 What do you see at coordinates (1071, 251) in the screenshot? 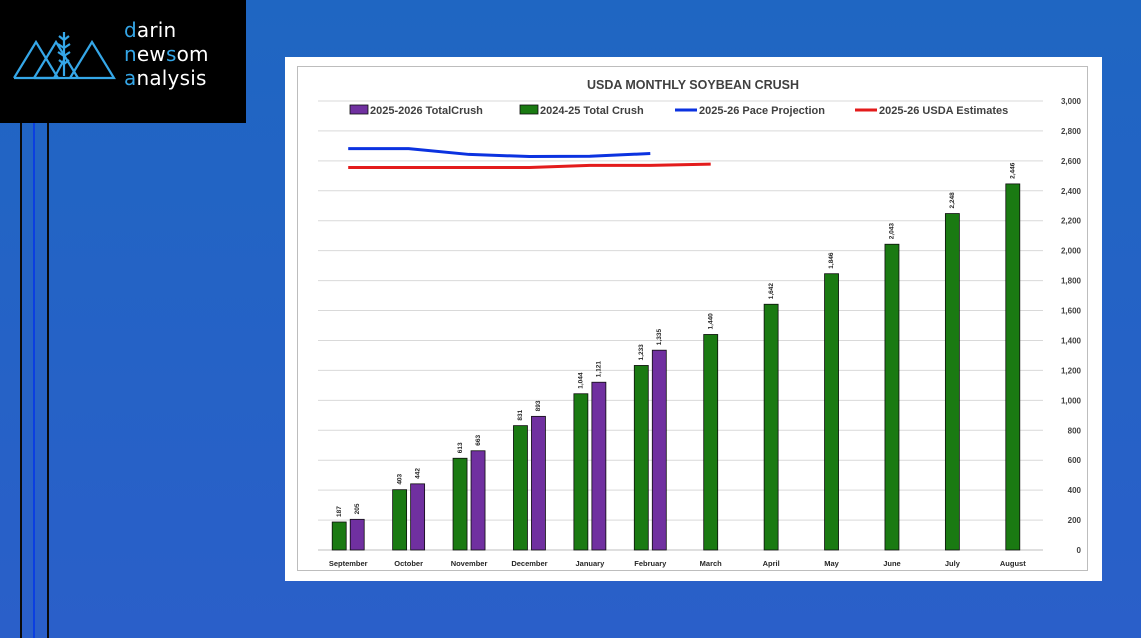
I see `y-tick-label: 2,000` at bounding box center [1071, 251].